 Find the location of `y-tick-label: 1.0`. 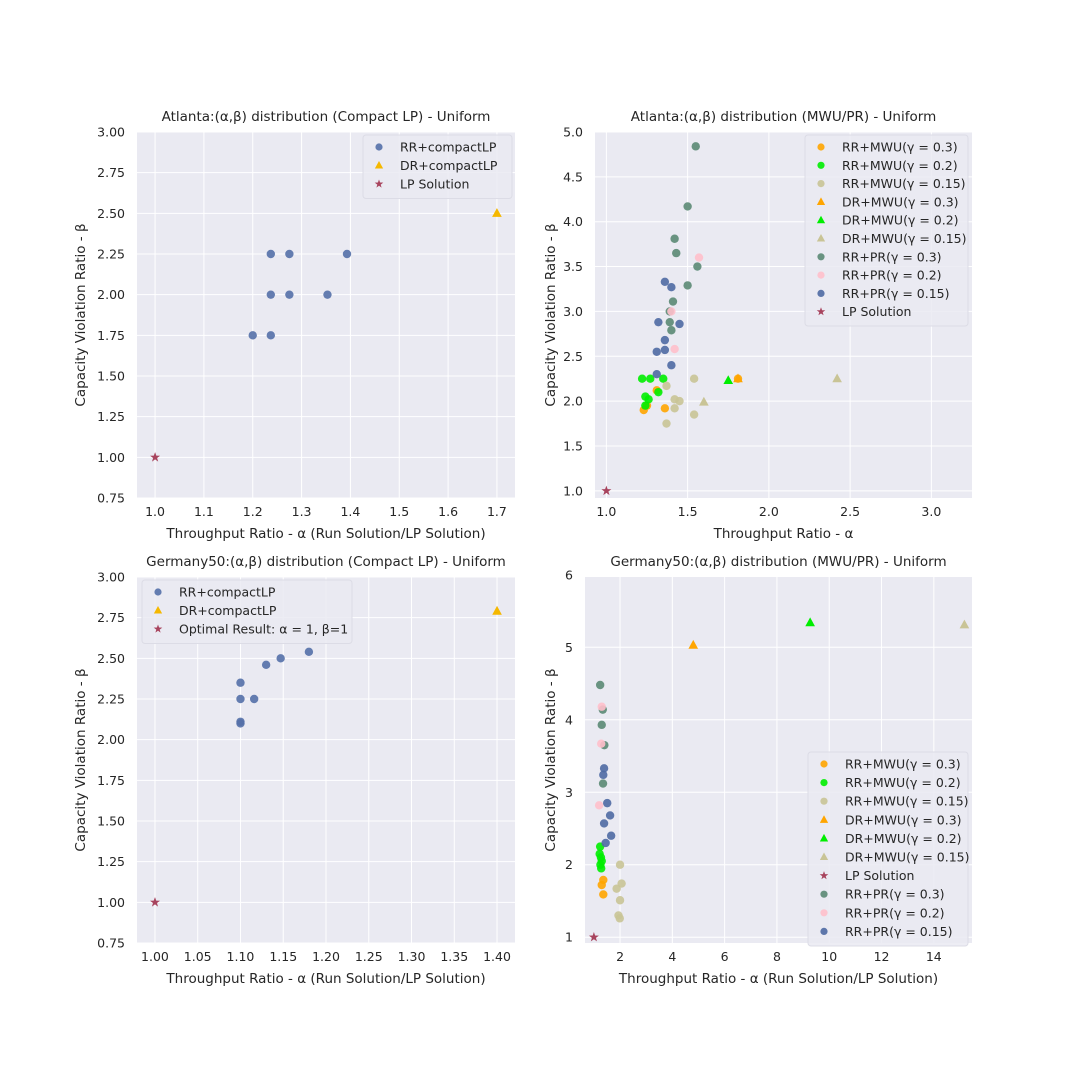

y-tick-label: 1.0 is located at coordinates (573, 490).